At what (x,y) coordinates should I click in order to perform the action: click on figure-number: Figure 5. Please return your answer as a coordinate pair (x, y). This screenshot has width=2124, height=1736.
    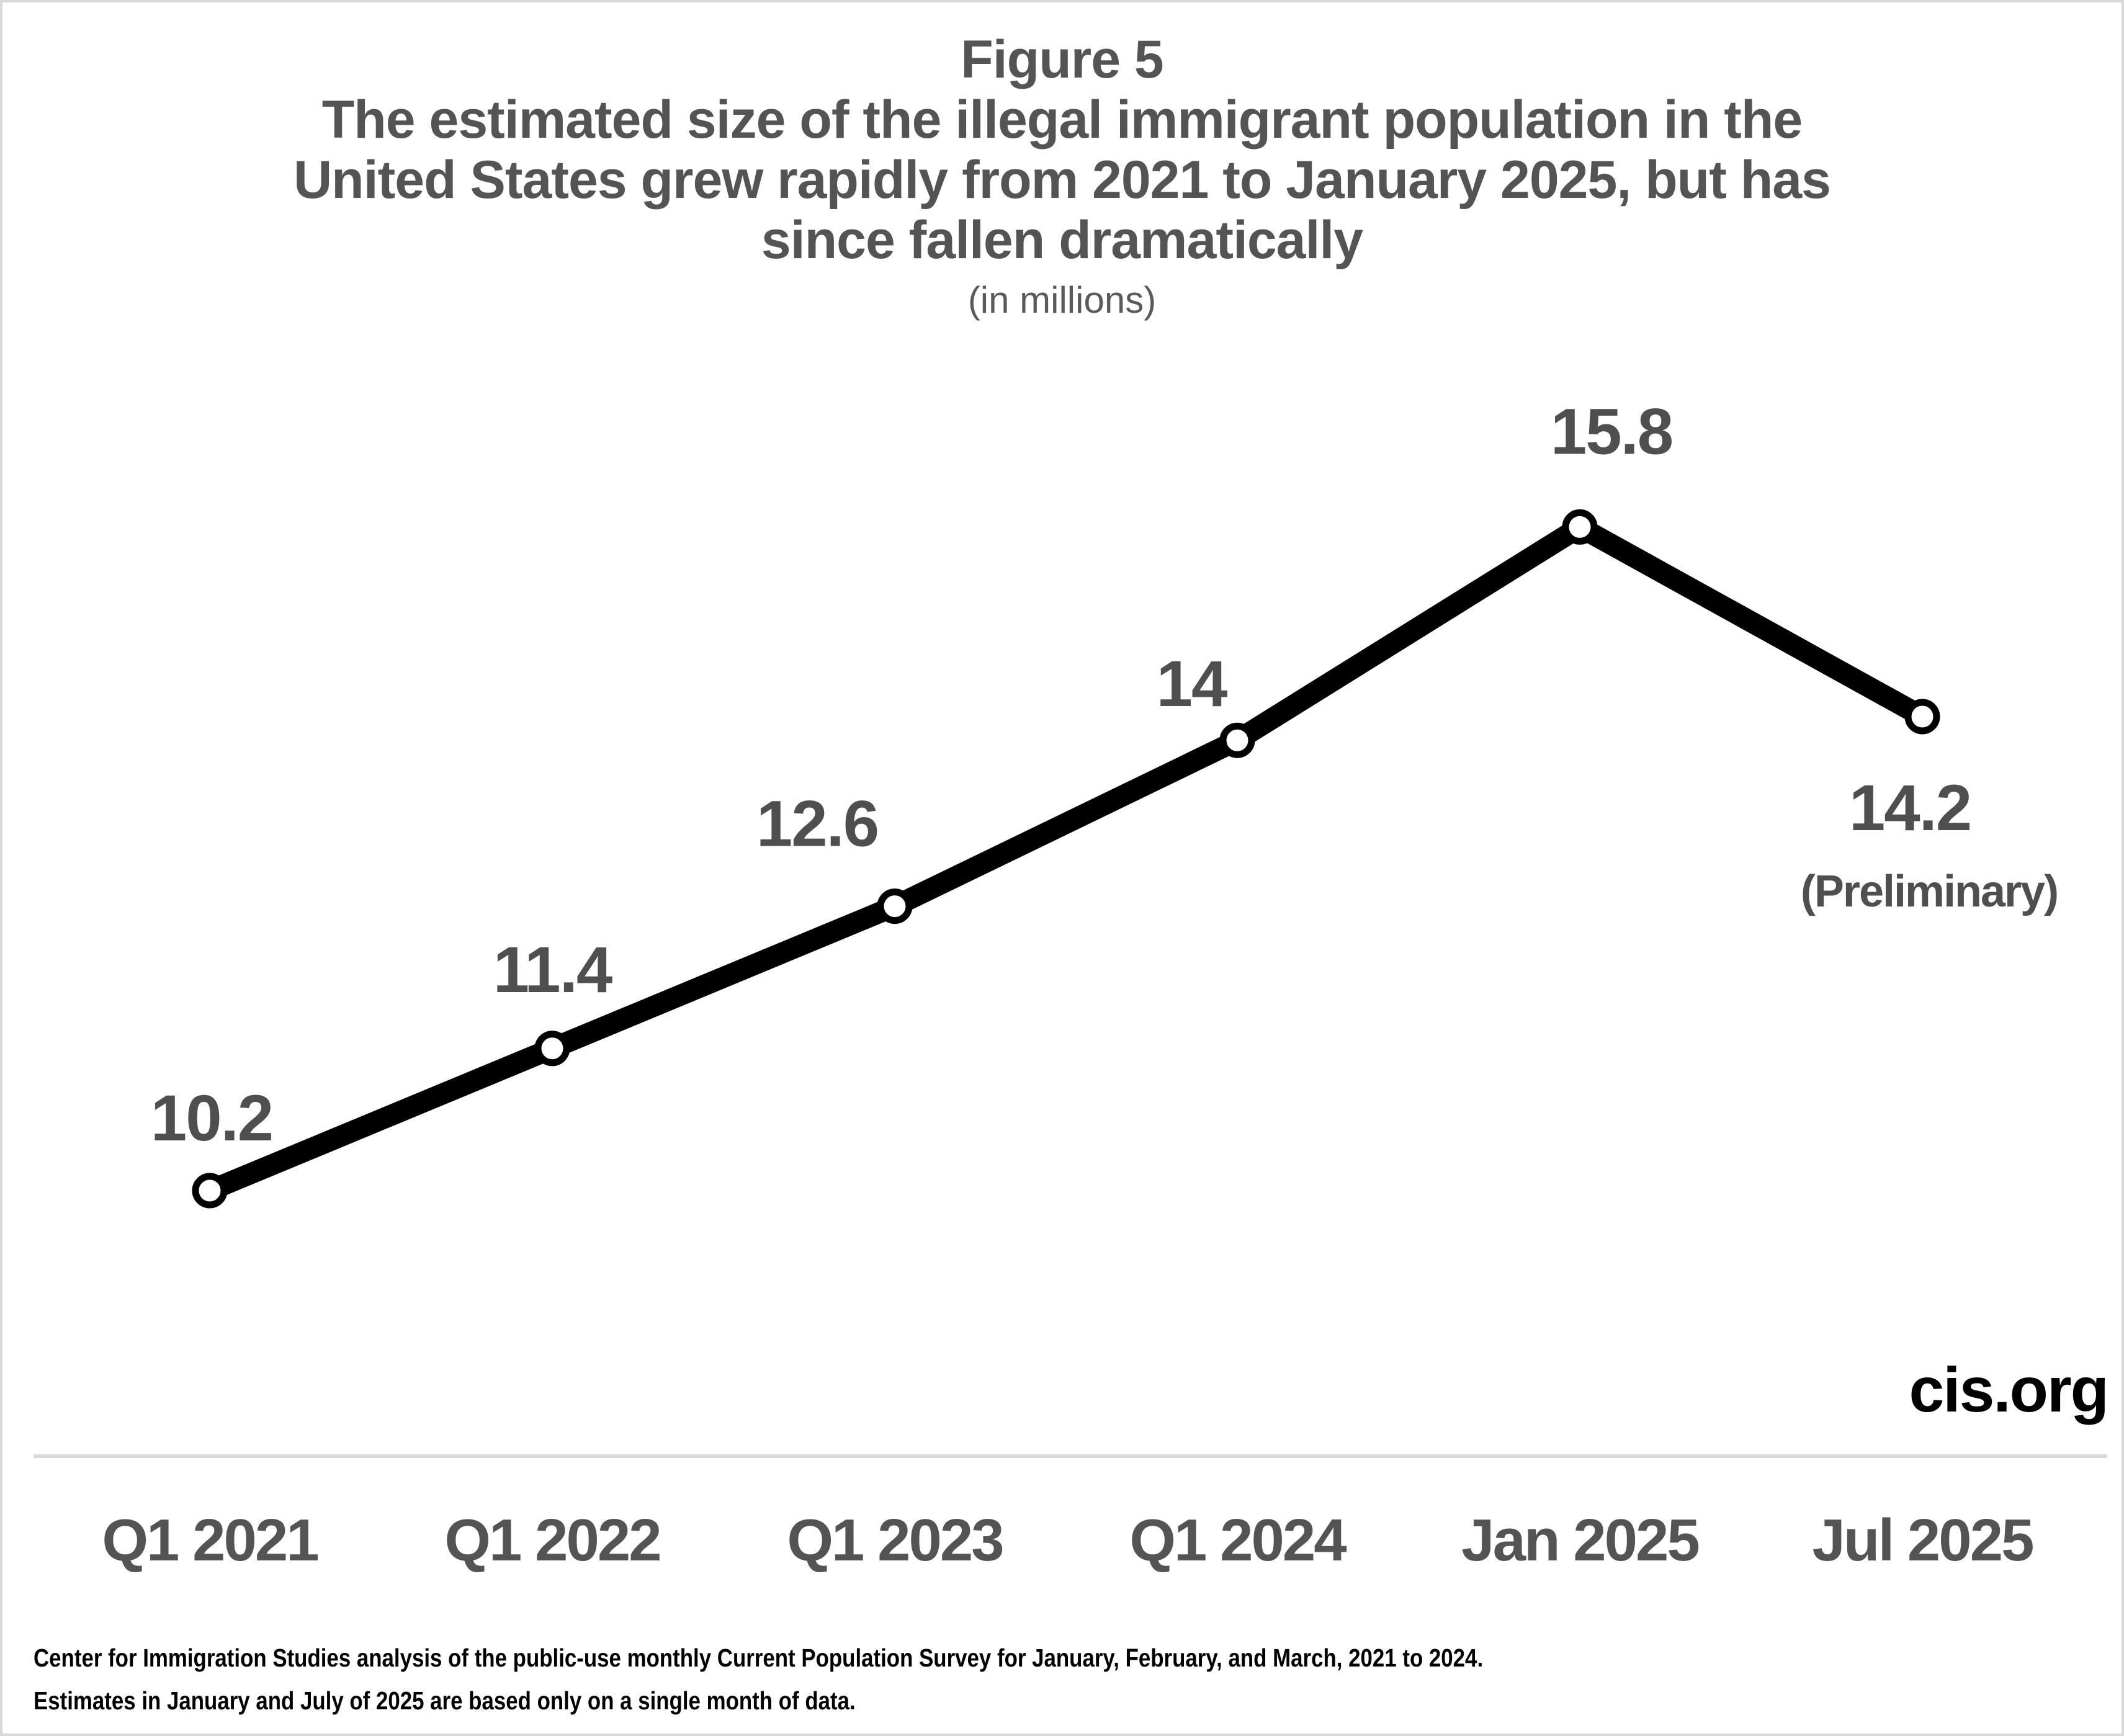
    Looking at the image, I should click on (1062, 59).